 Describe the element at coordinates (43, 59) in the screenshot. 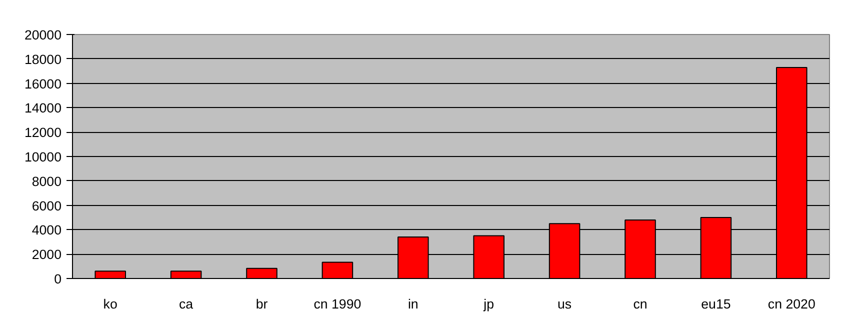

I see `y-tick-label: 18000` at that location.